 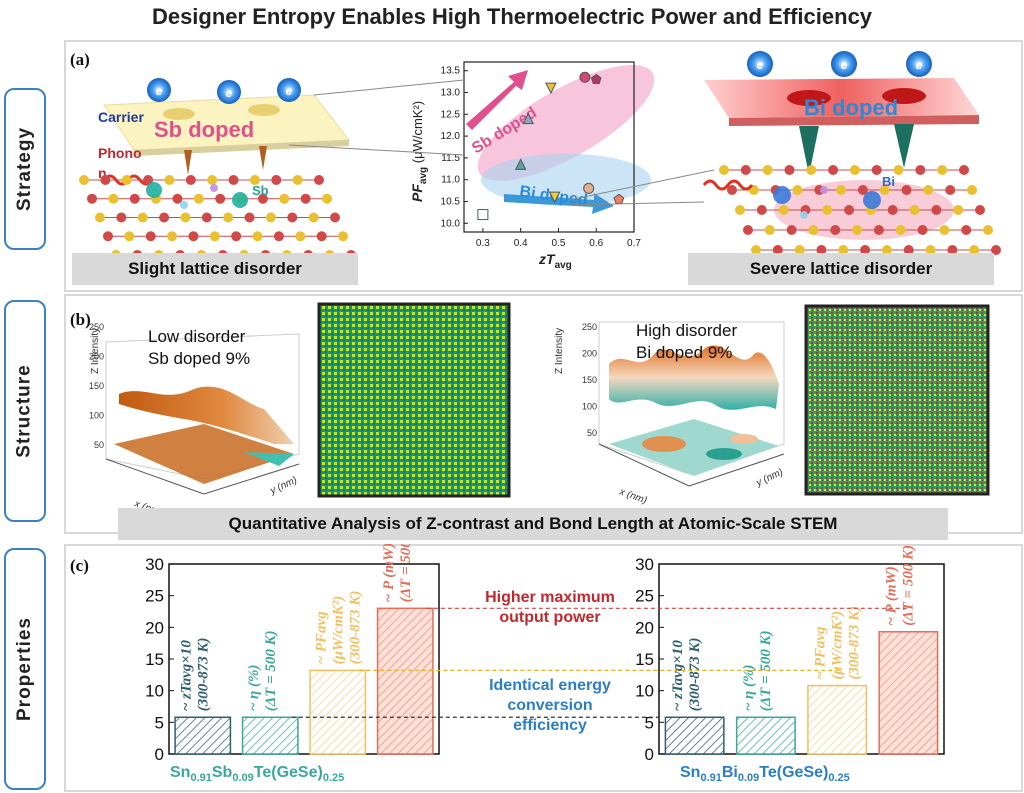 What do you see at coordinates (154, 596) in the screenshot?
I see `y-tick-label: 25` at bounding box center [154, 596].